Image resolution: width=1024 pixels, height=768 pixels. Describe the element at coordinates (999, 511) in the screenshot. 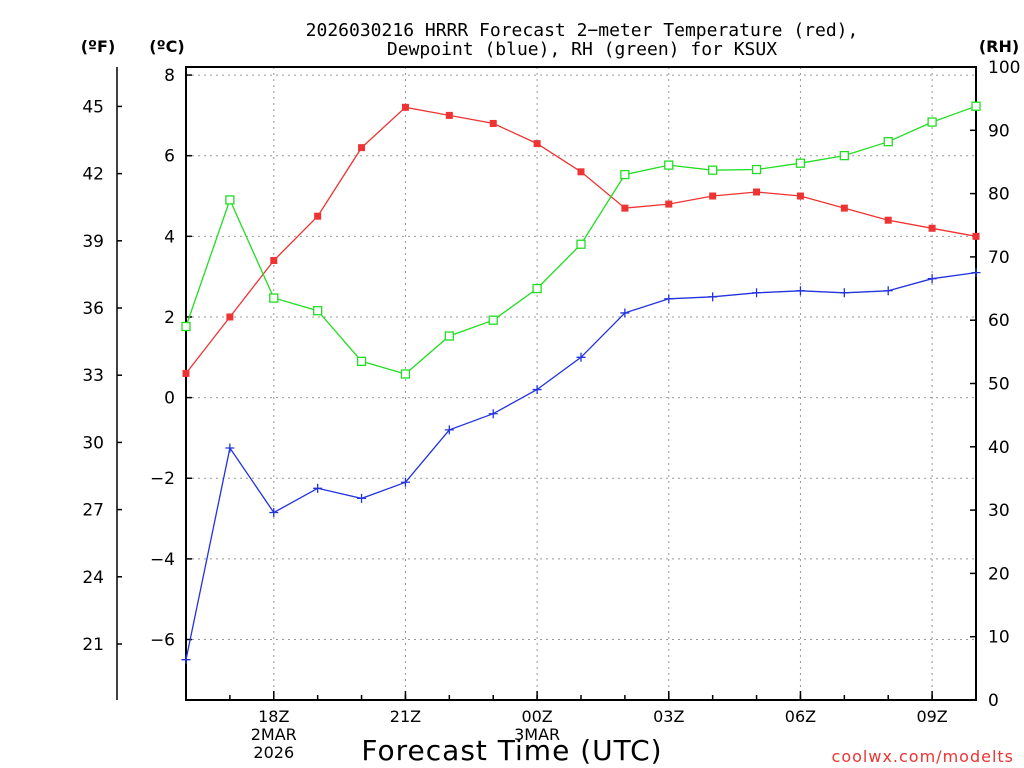

I see `rh-tick-label: 30` at that location.